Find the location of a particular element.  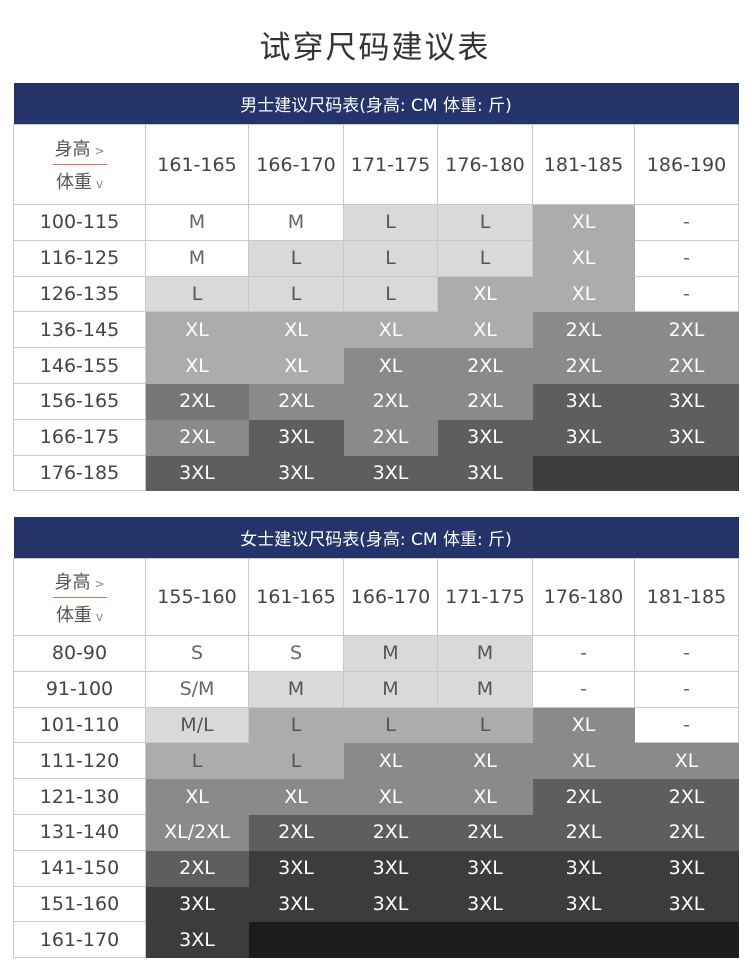

weight-range: 141-150 is located at coordinates (79, 868).